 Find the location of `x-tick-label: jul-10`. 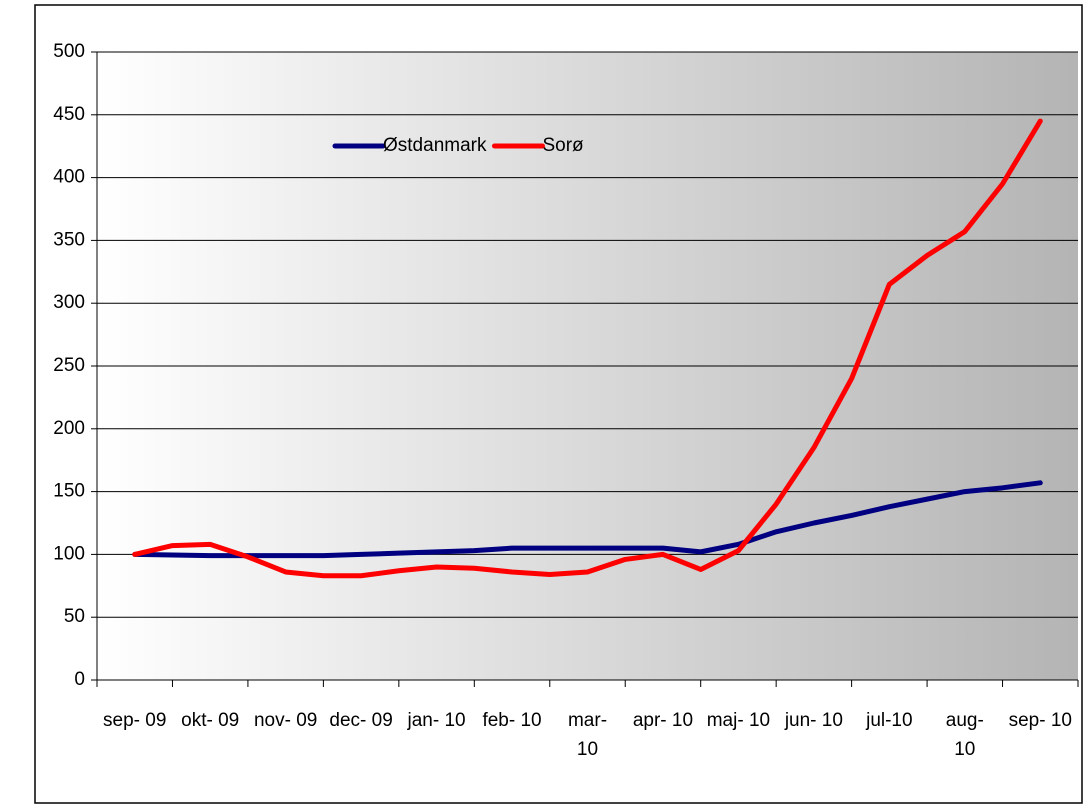

x-tick-label: jul-10 is located at coordinates (889, 720).